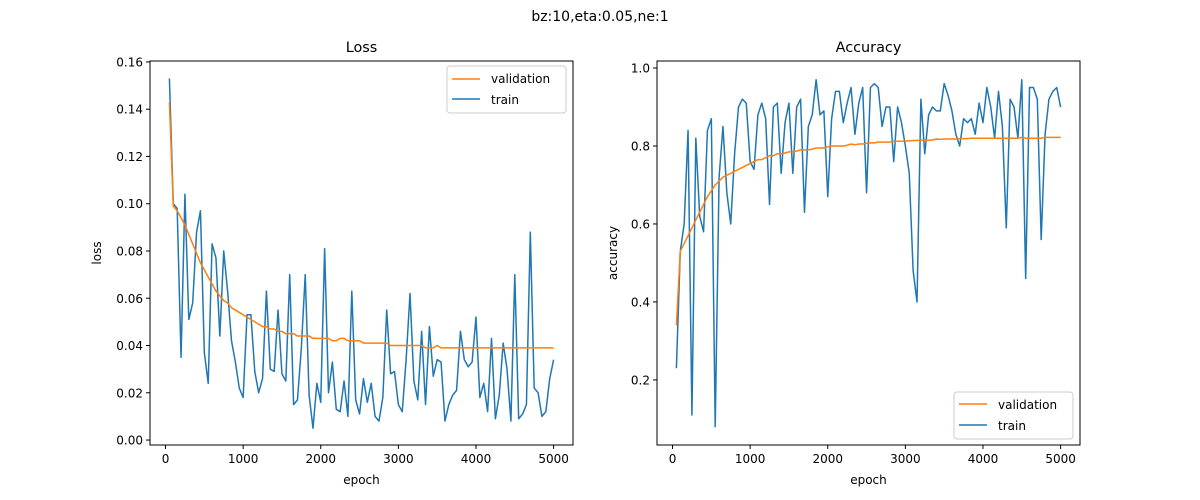 The image size is (1200, 500). What do you see at coordinates (398, 459) in the screenshot?
I see `loss-x-tick-label: 3000` at bounding box center [398, 459].